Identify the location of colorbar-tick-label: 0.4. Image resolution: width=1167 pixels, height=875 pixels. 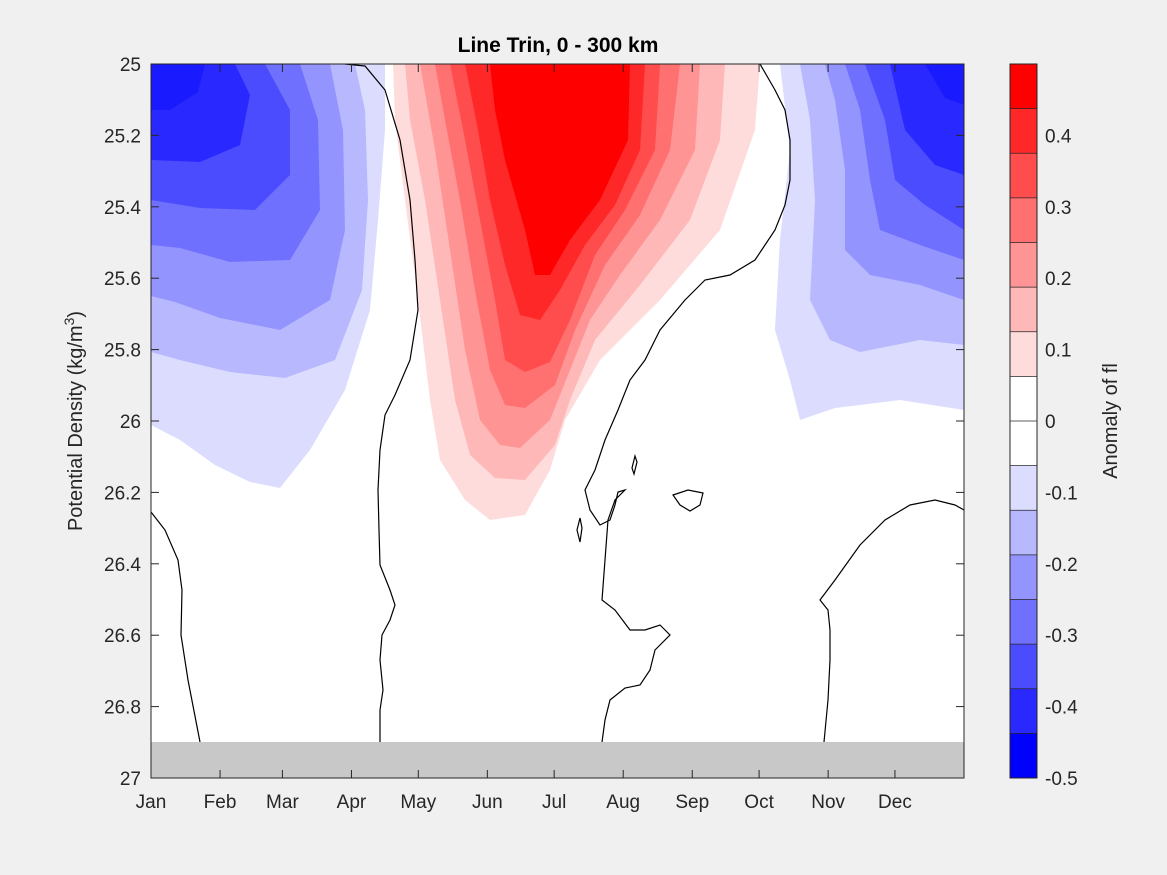
(1058, 136).